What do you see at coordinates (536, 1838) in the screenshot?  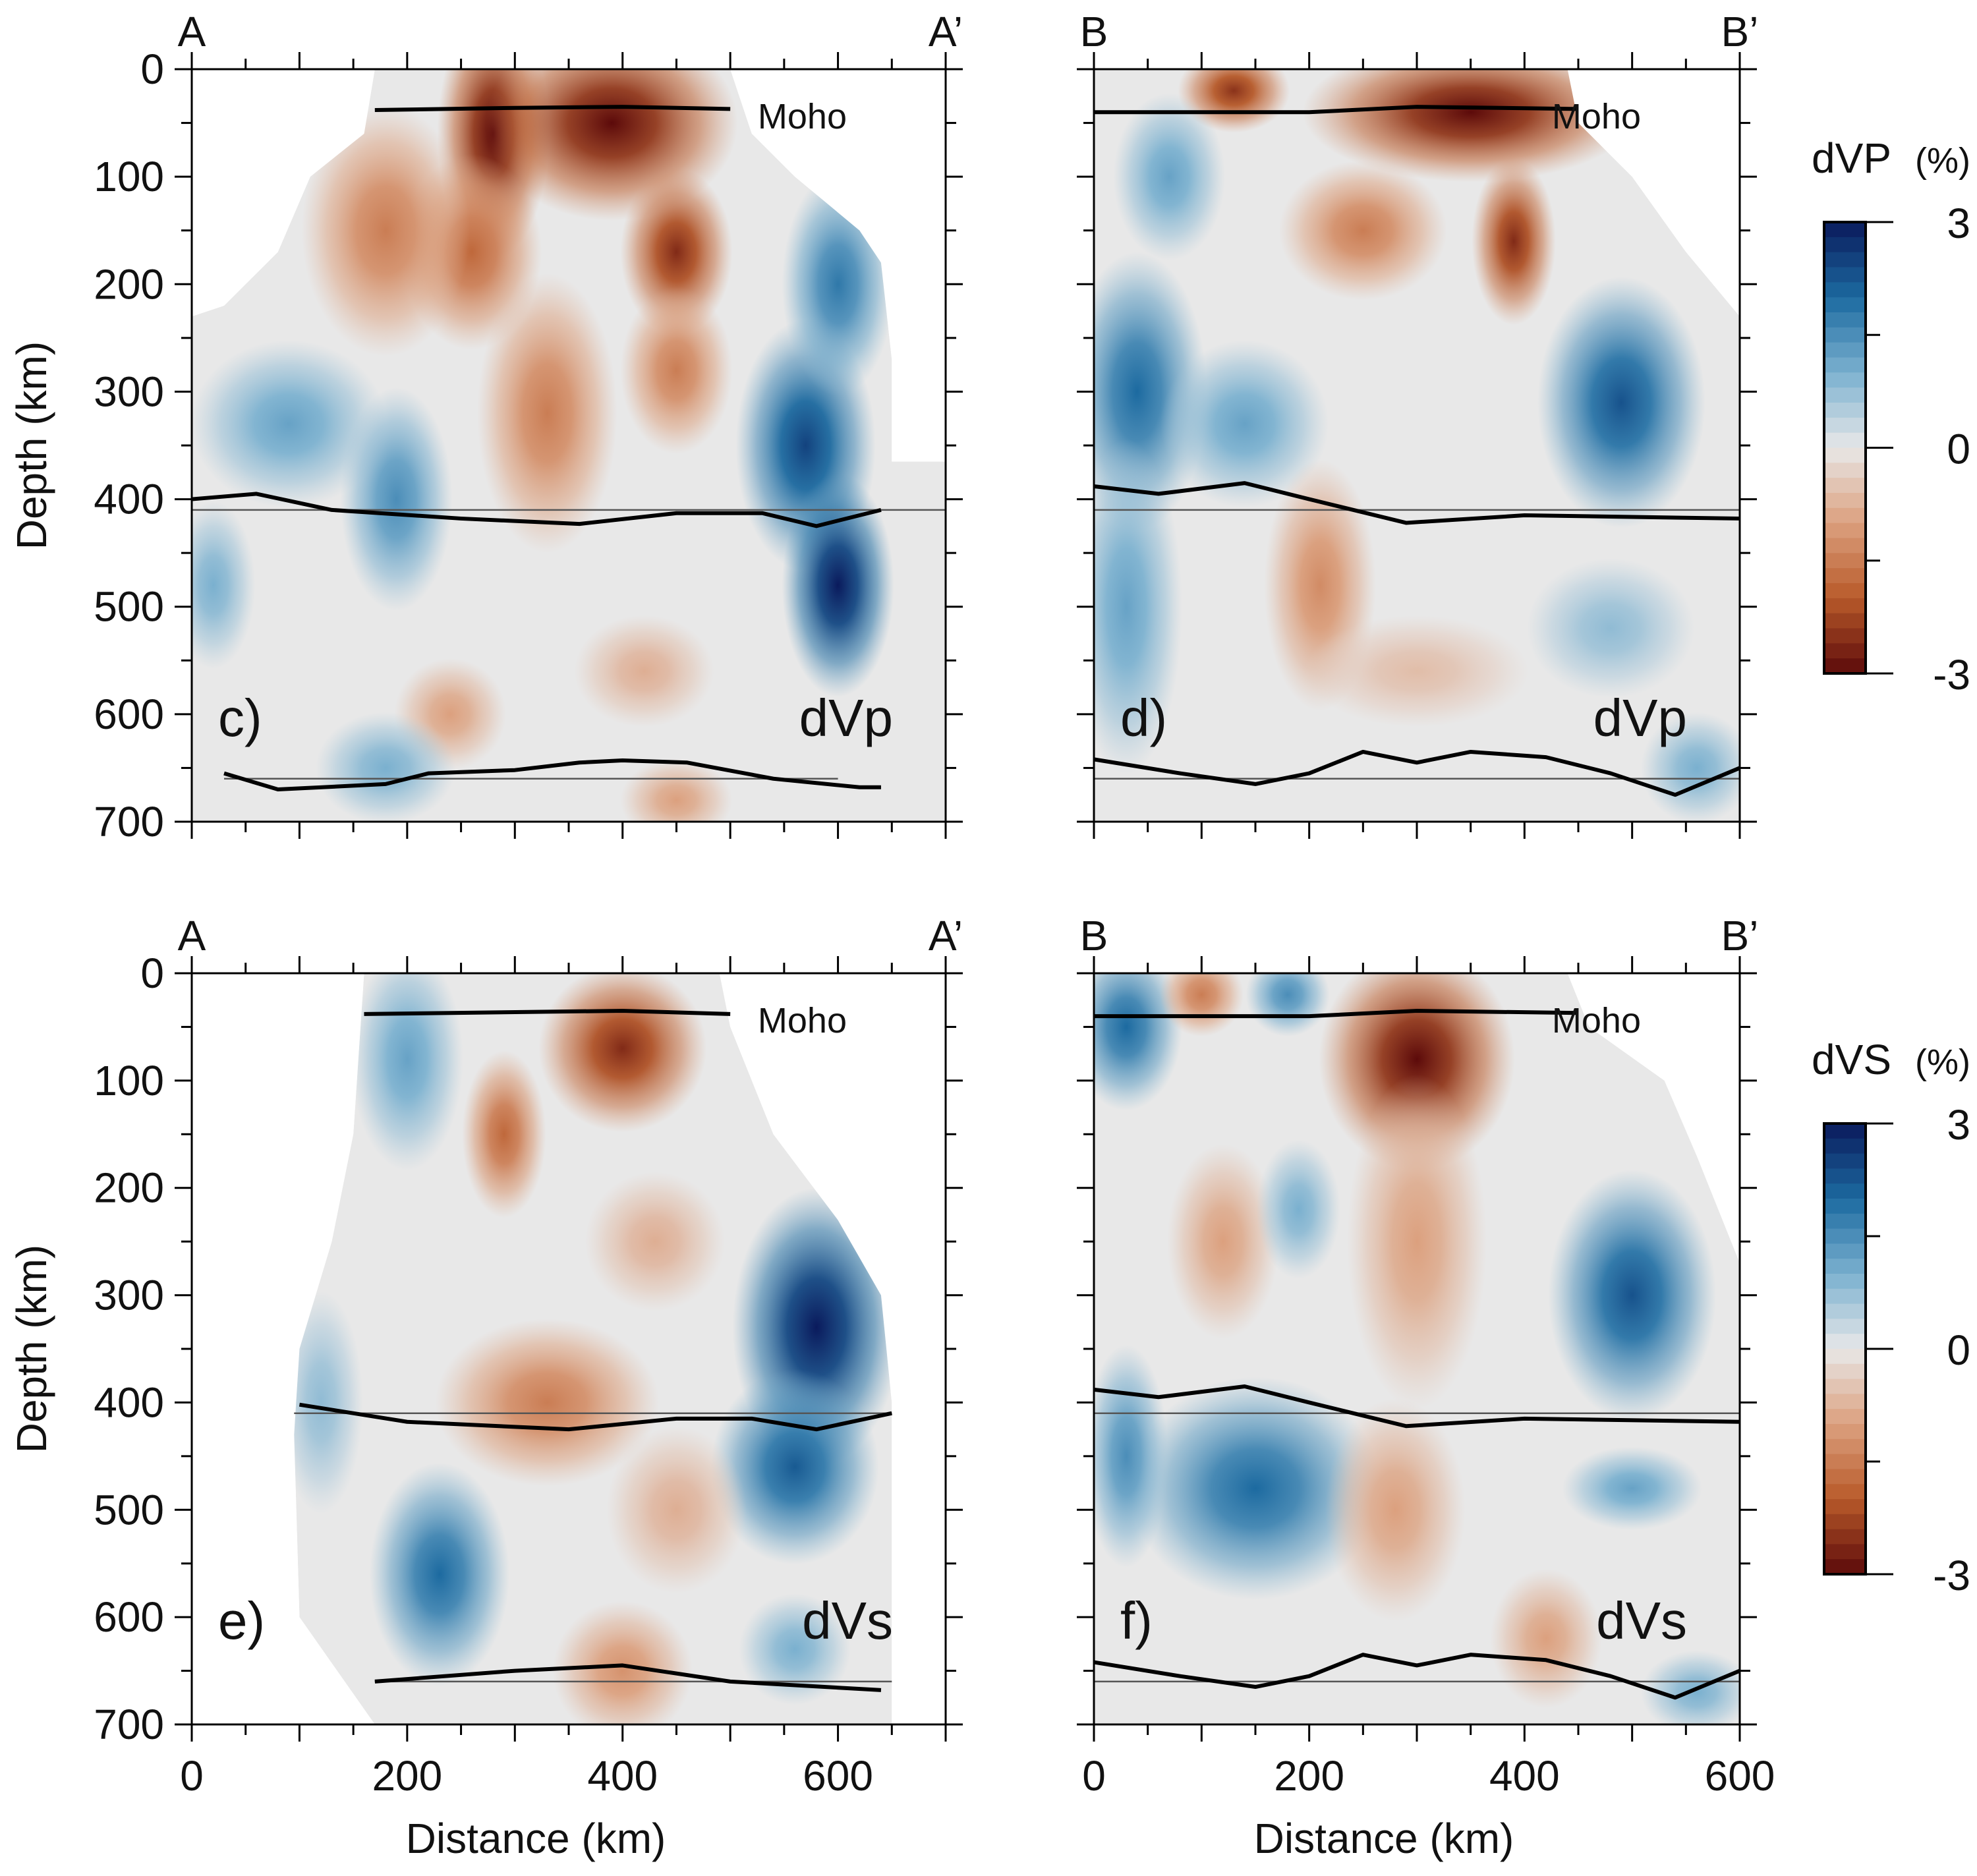 I see `x-axis-label: Distance (km)` at bounding box center [536, 1838].